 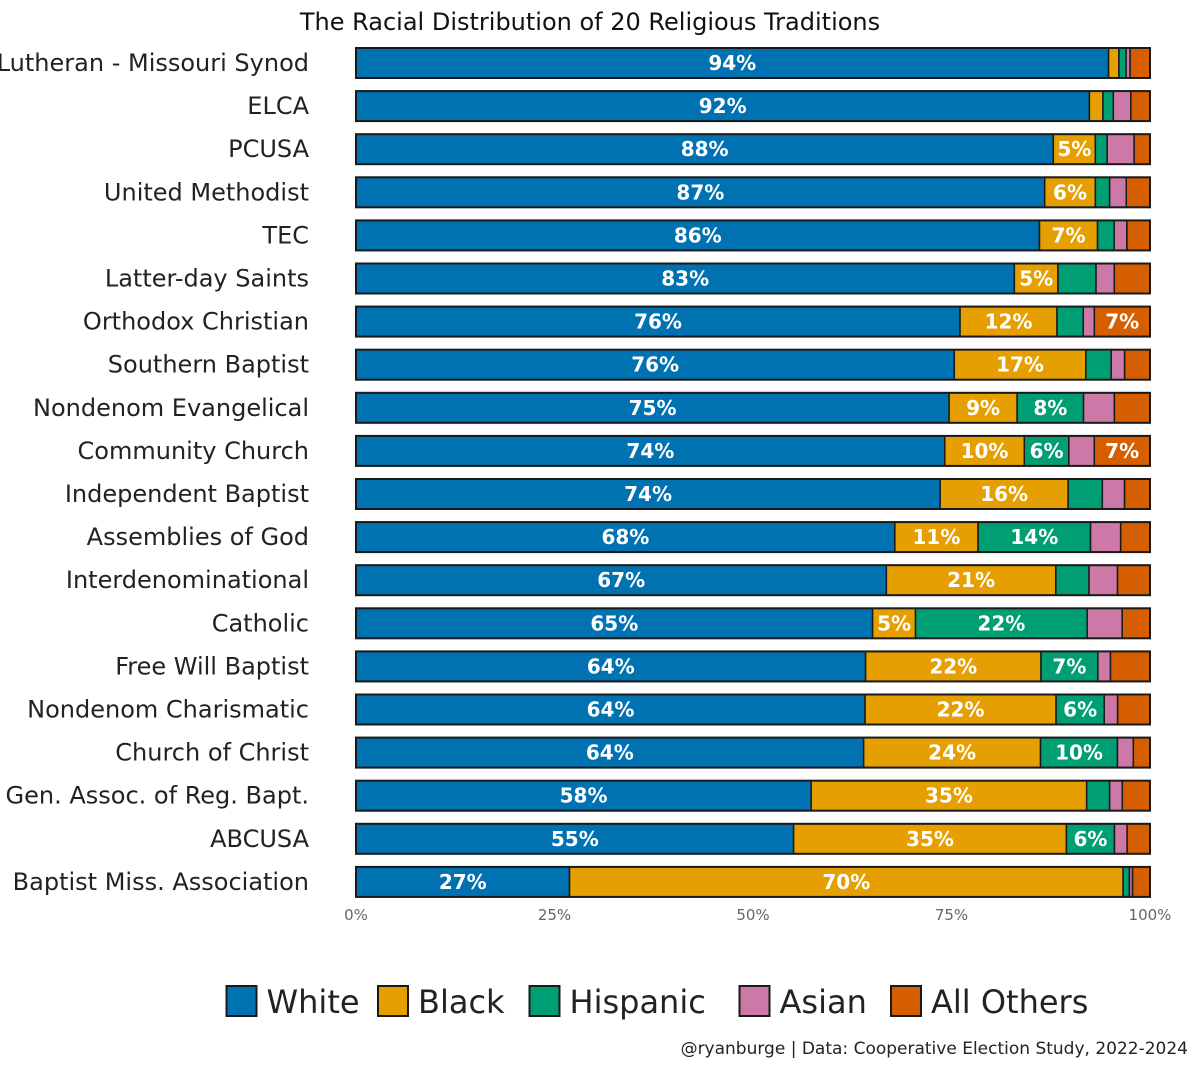 What do you see at coordinates (648, 494) in the screenshot?
I see `data-label: 74%` at bounding box center [648, 494].